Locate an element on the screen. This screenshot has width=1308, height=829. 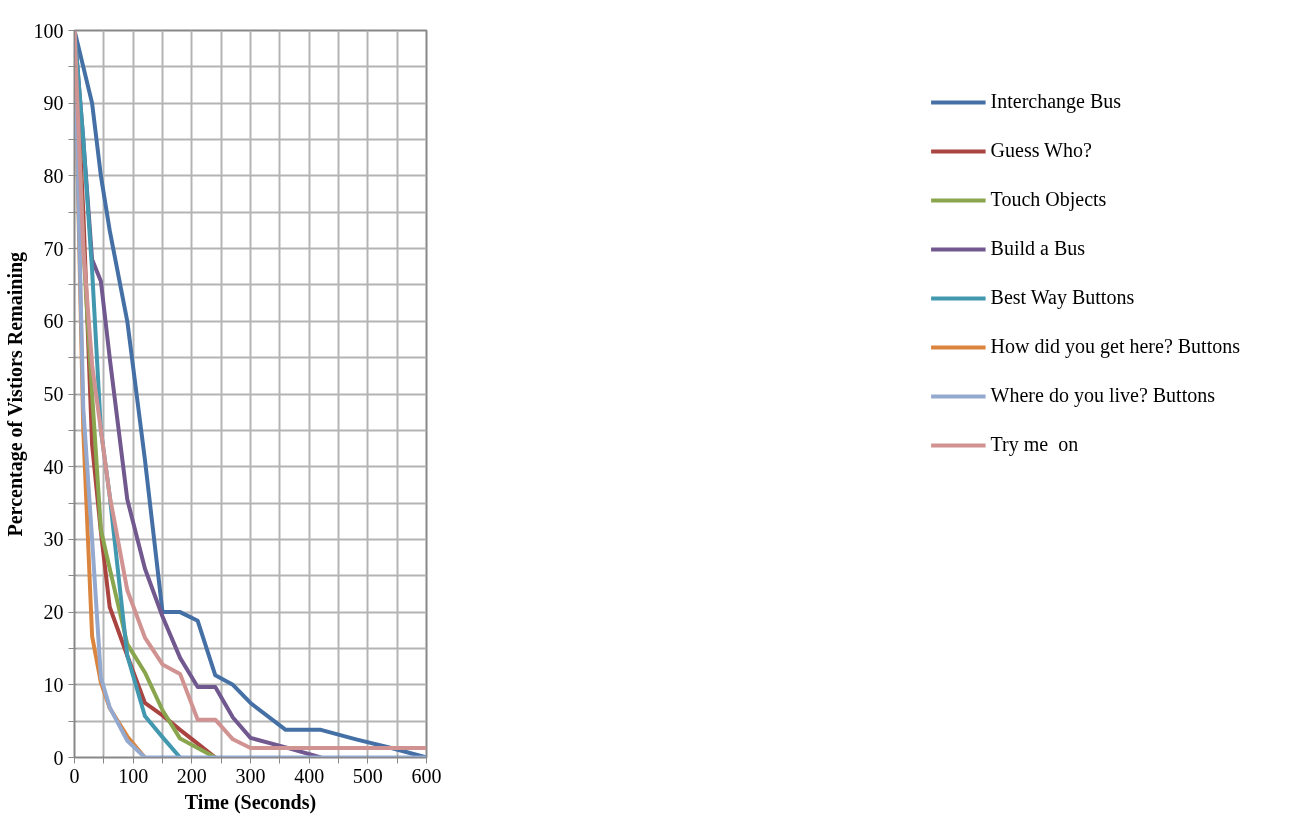
x-tick-label: 200 is located at coordinates (191, 775).